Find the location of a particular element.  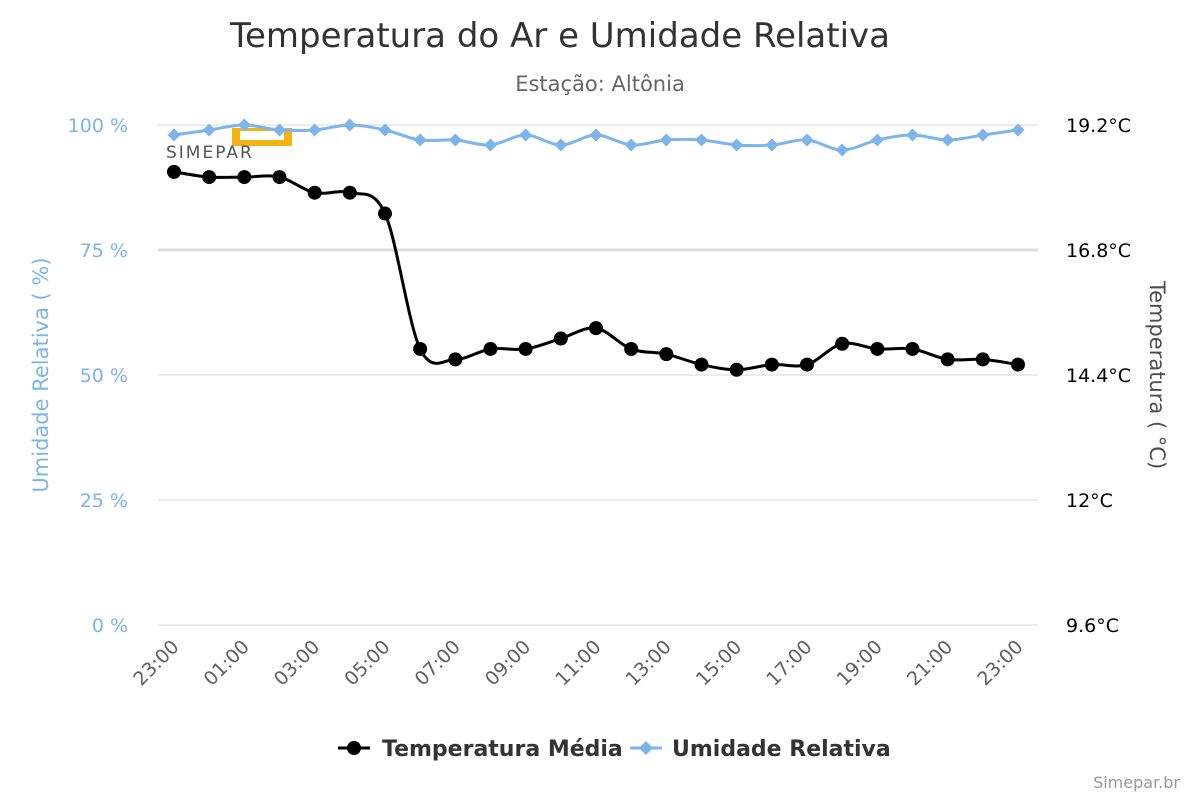

left-tick-label: 100 % is located at coordinates (98, 126).